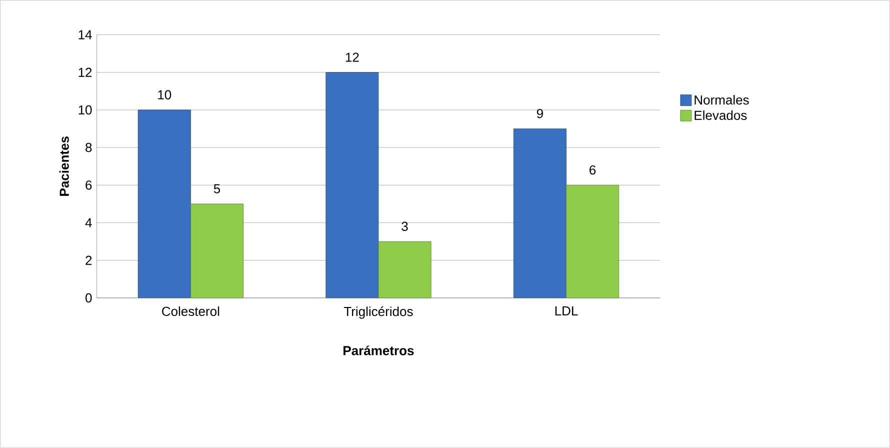 This screenshot has height=448, width=890. What do you see at coordinates (191, 311) in the screenshot?
I see `x-tick-label: Colesterol` at bounding box center [191, 311].